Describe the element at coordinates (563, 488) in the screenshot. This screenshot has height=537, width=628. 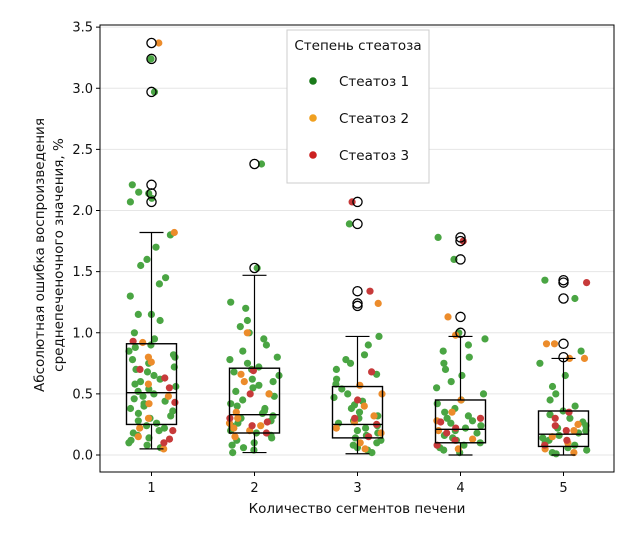
I see `x-tick-label: 5` at that location.